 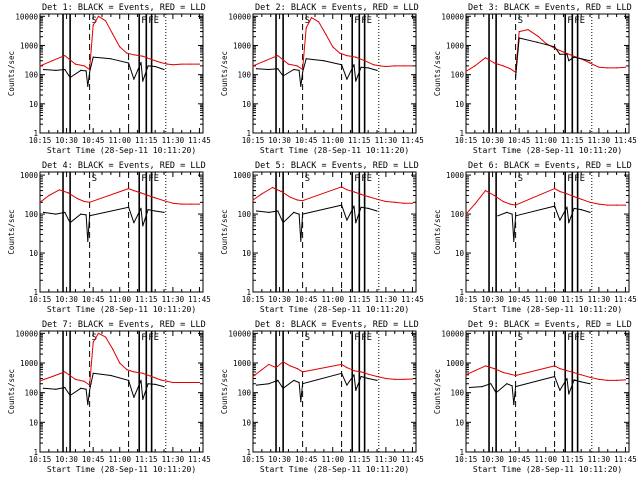 I want to click on x-tick-label: 10:30, so click(x=66, y=299).